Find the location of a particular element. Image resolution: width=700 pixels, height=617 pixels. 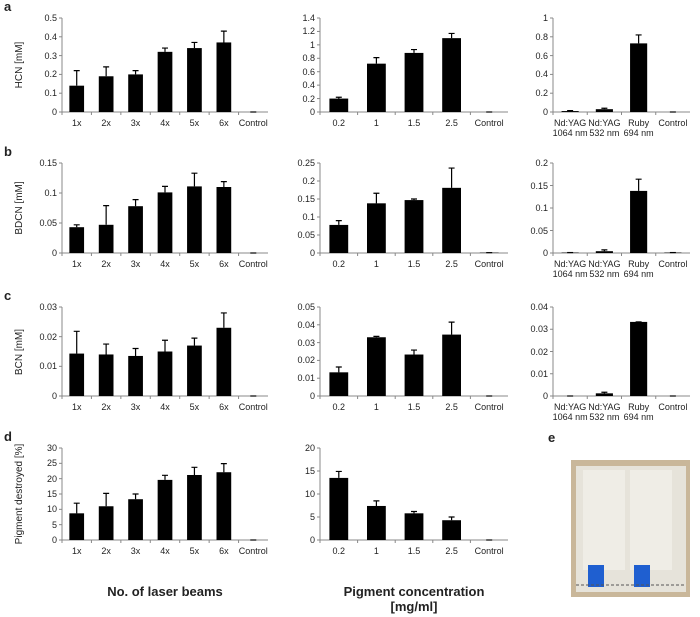

y-tick-label: 15 is located at coordinates (309, 471).